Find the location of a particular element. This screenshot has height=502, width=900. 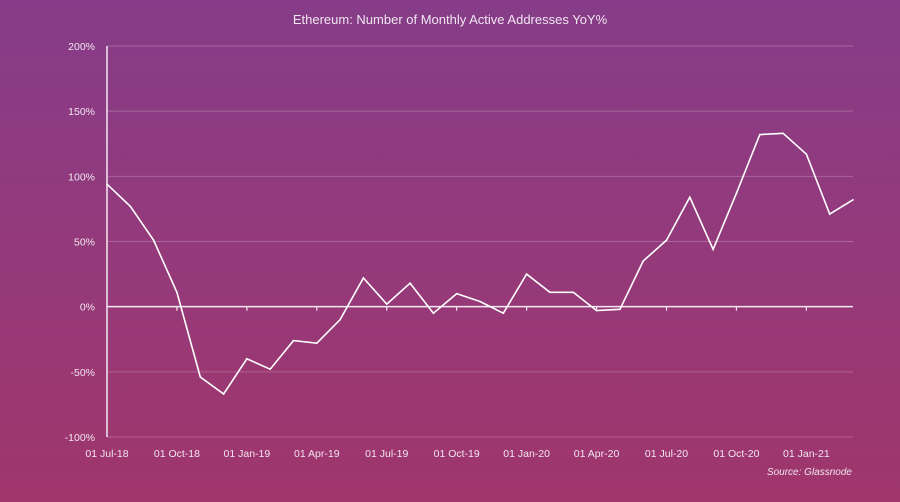

x-tick-label: 01 Apr-19 is located at coordinates (317, 454).